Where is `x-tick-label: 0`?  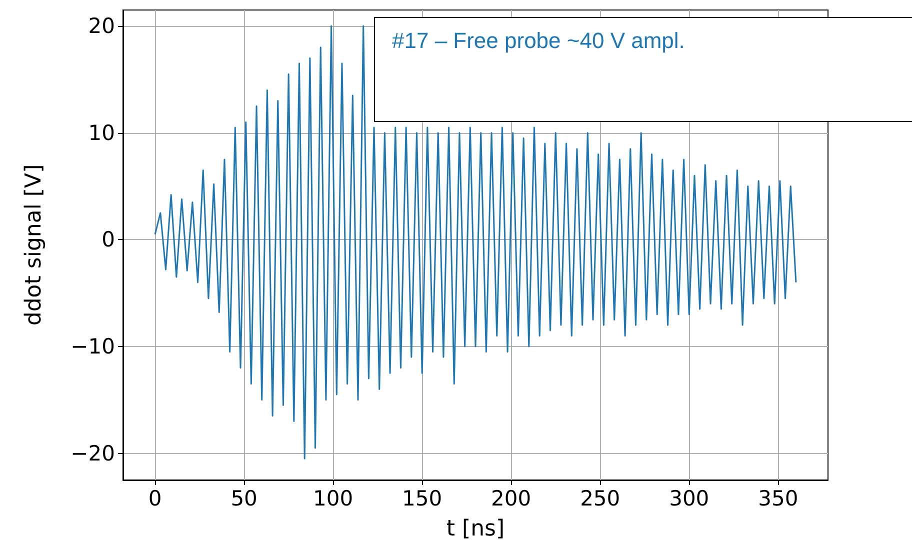
x-tick-label: 0 is located at coordinates (155, 498).